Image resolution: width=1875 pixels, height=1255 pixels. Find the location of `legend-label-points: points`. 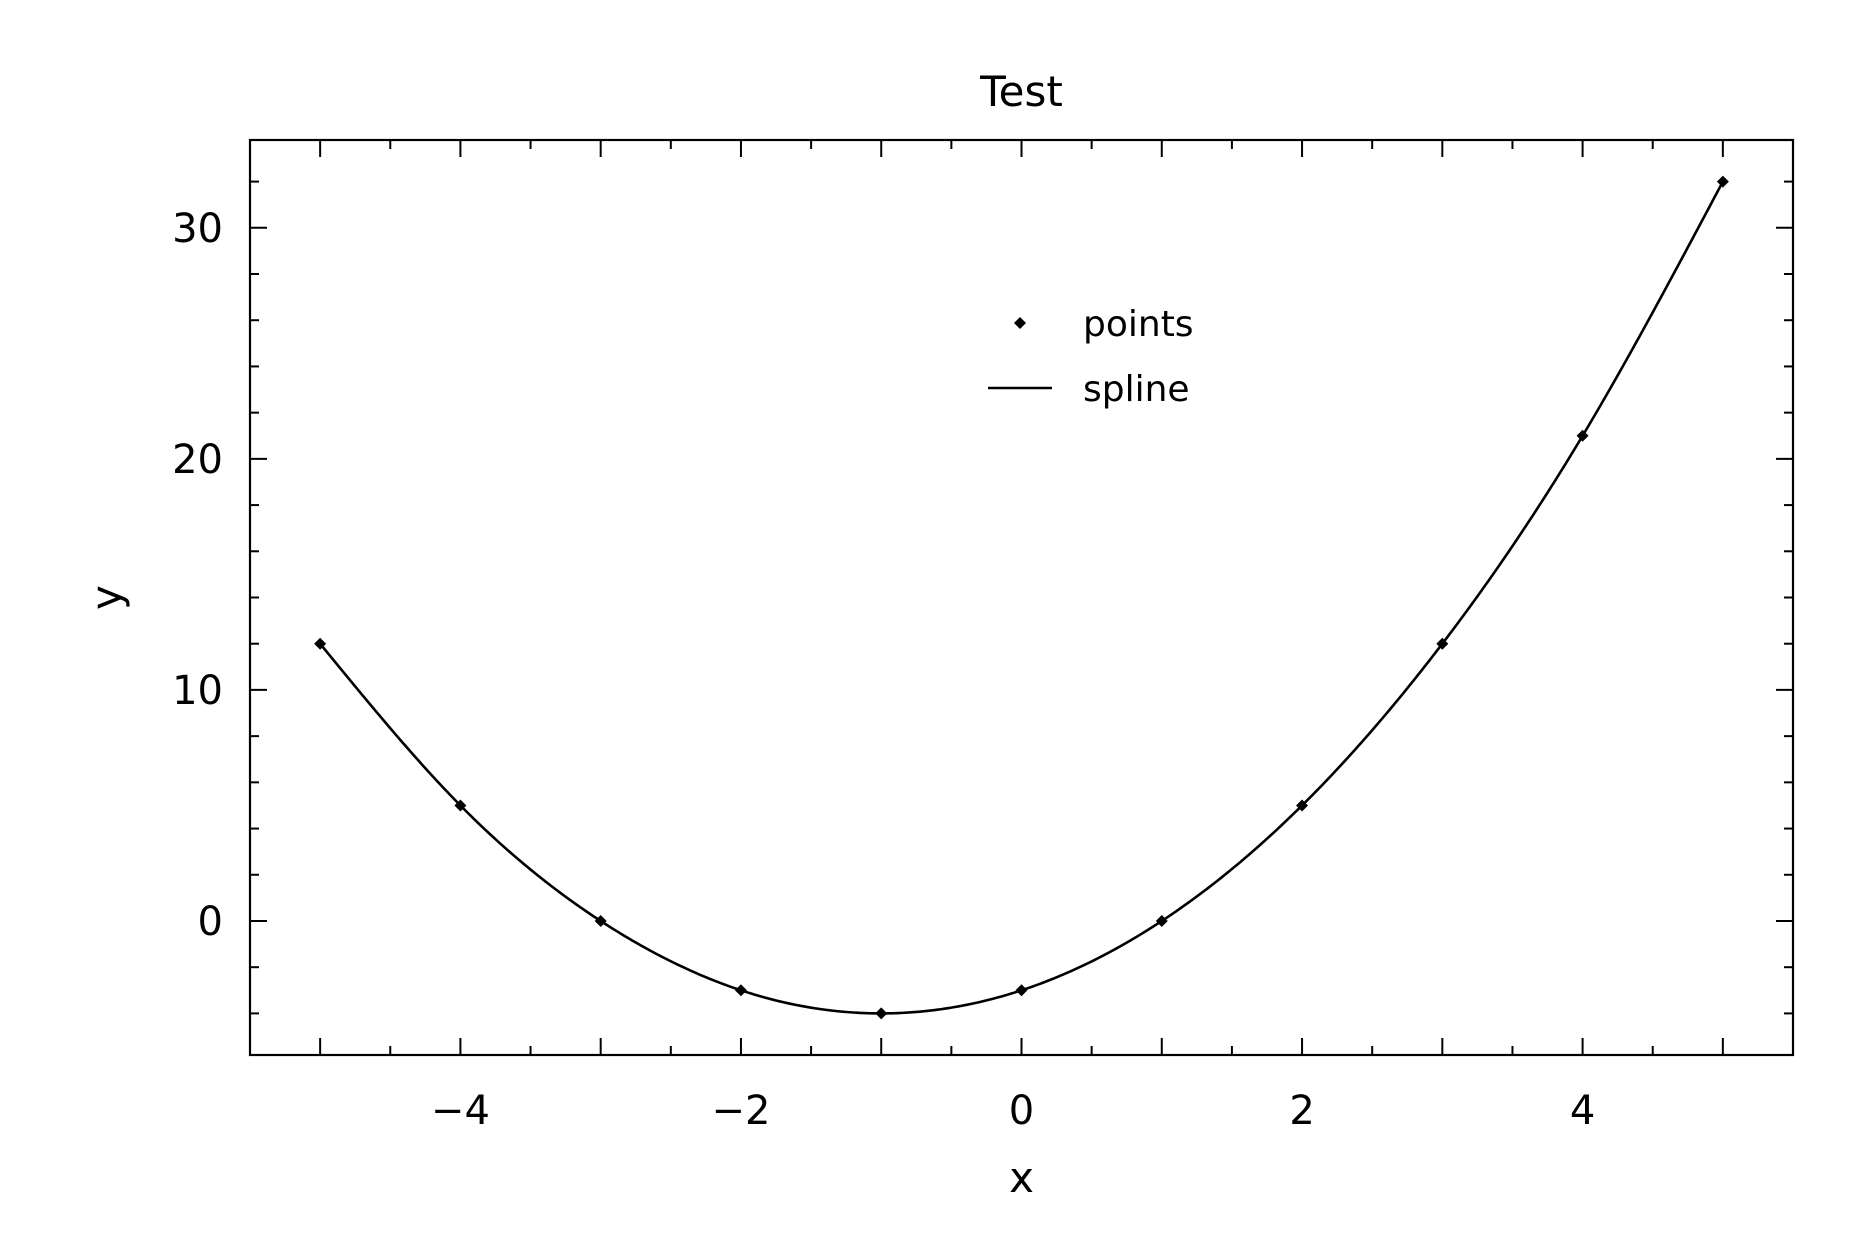

legend-label-points: points is located at coordinates (1138, 324).